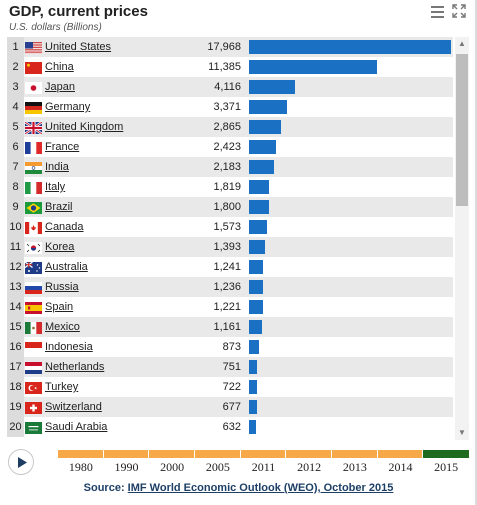  I want to click on rank-number: 15, so click(15, 327).